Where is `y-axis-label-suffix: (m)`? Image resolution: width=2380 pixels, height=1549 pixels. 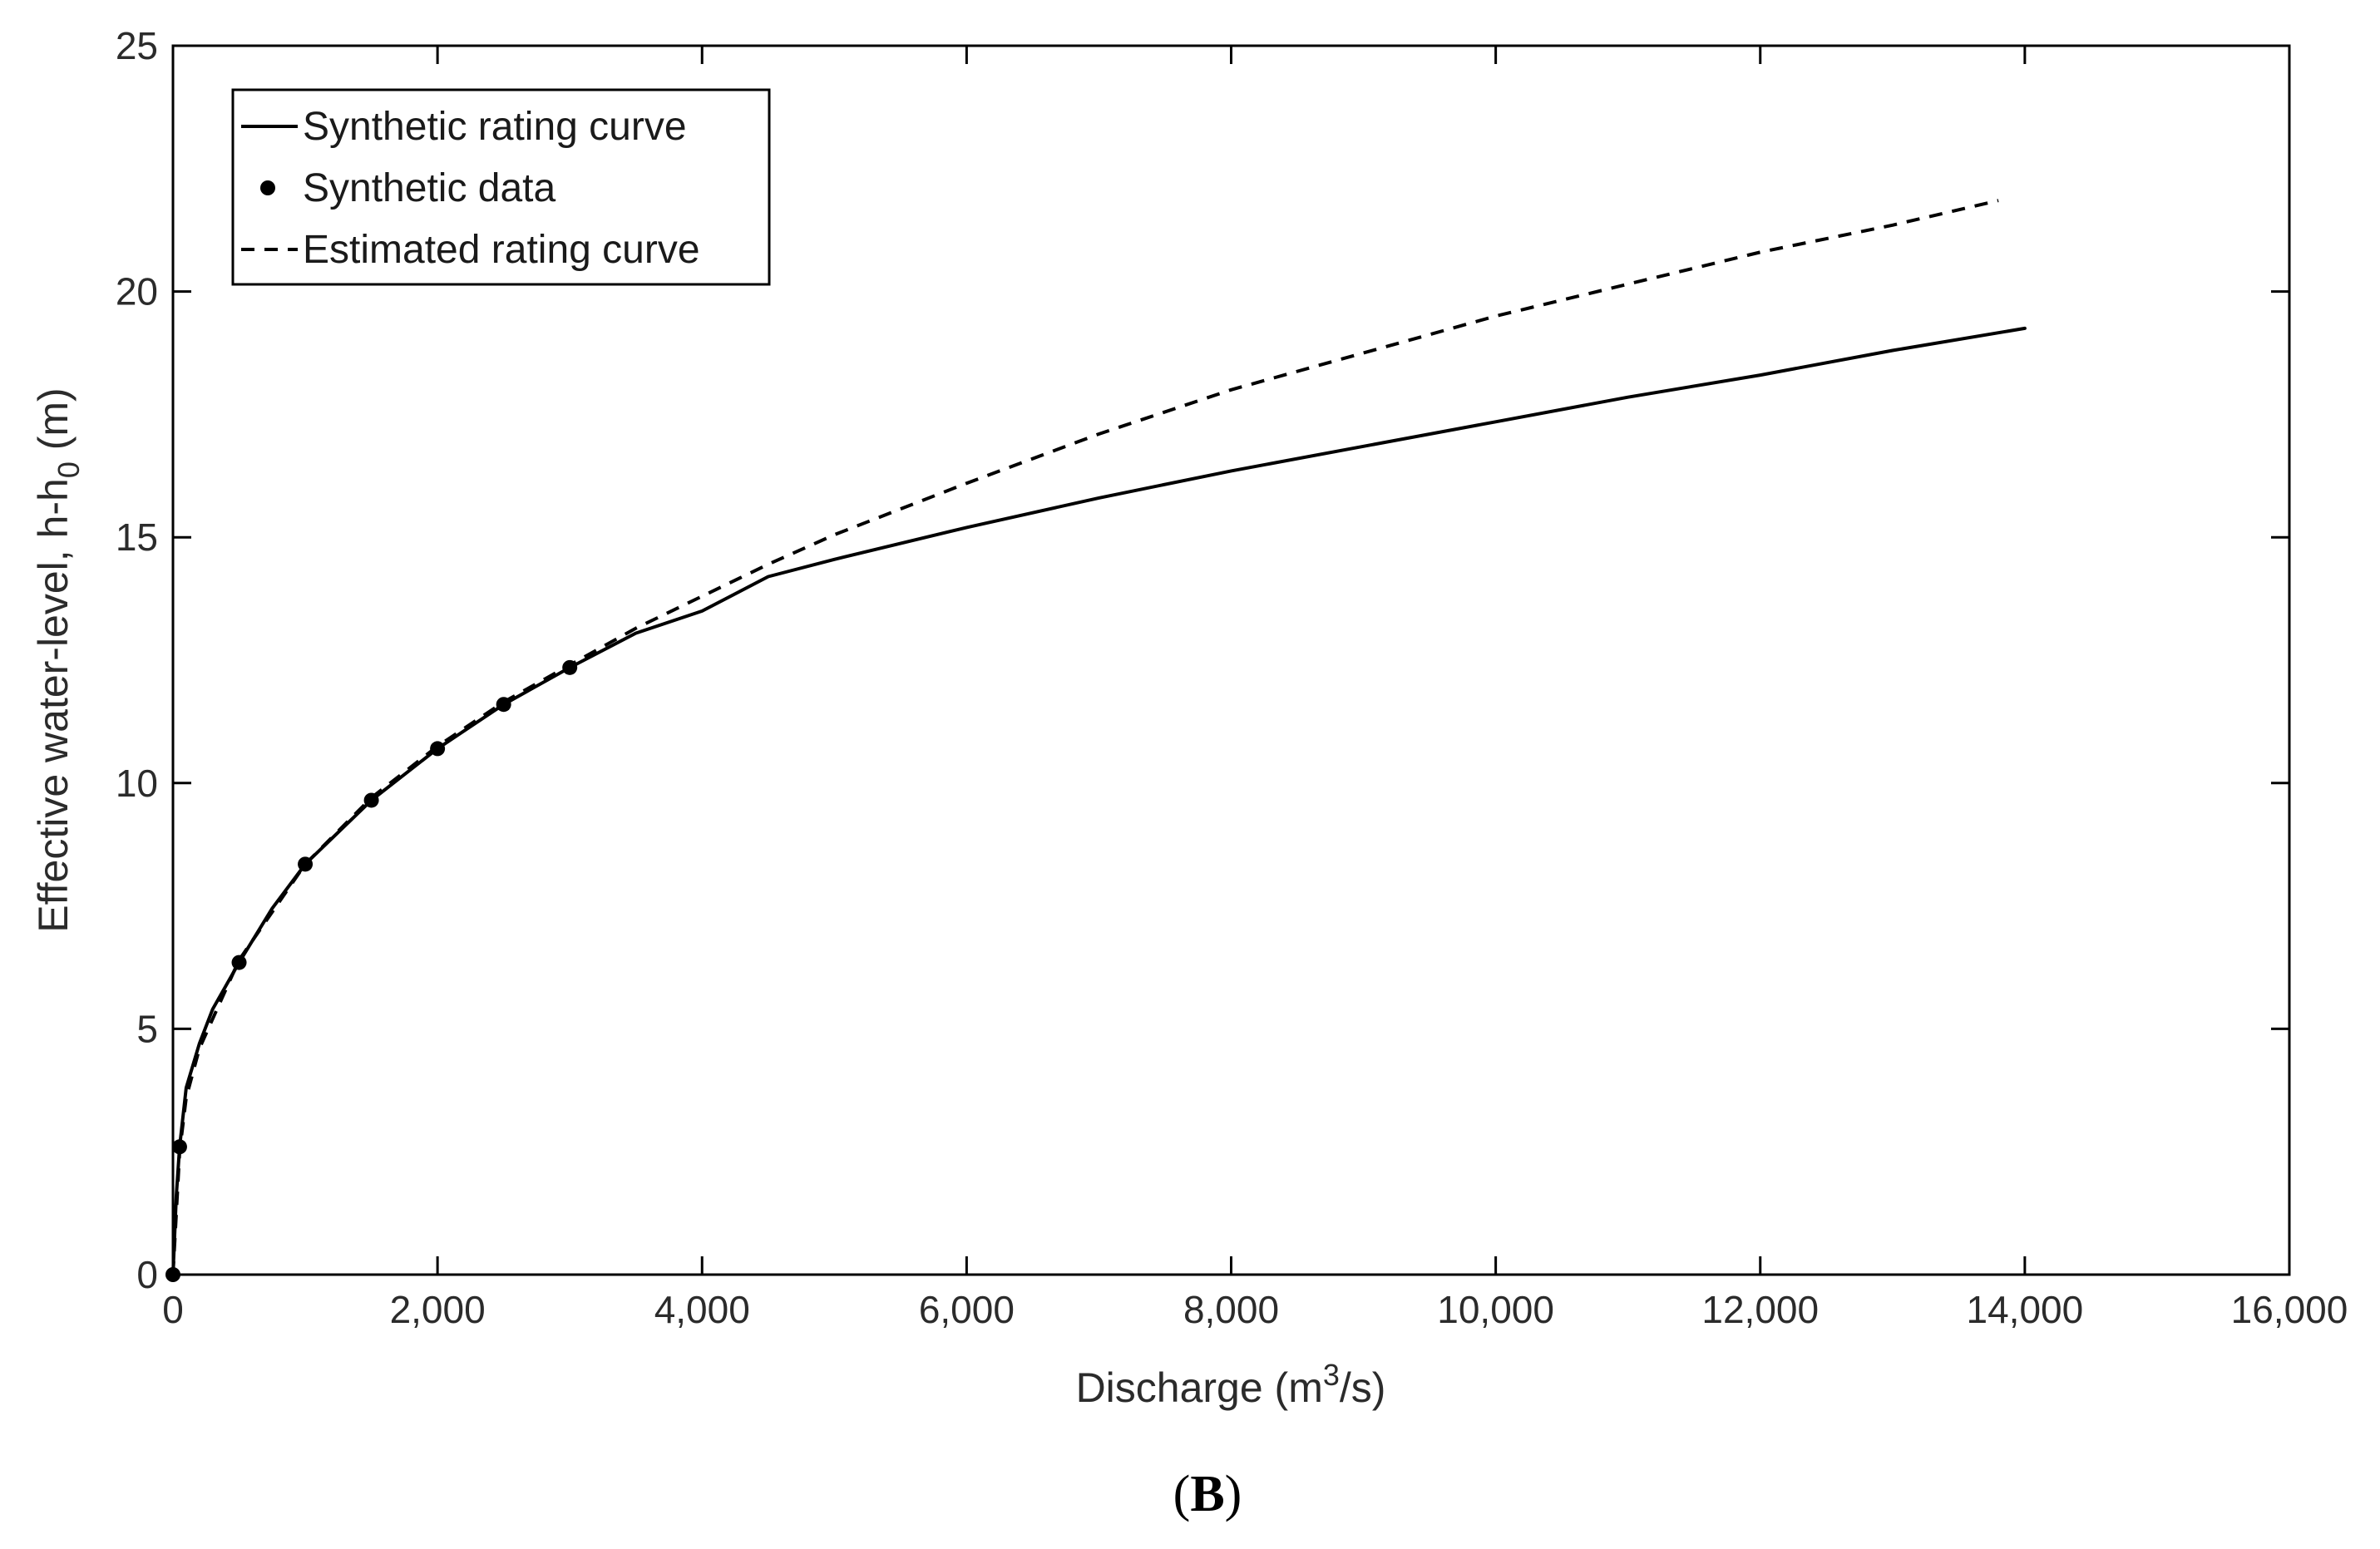 y-axis-label-suffix: (m) is located at coordinates (53, 424).